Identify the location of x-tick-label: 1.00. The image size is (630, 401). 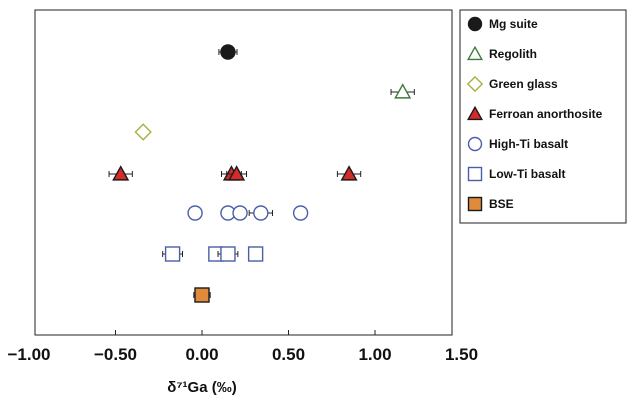
(374, 354).